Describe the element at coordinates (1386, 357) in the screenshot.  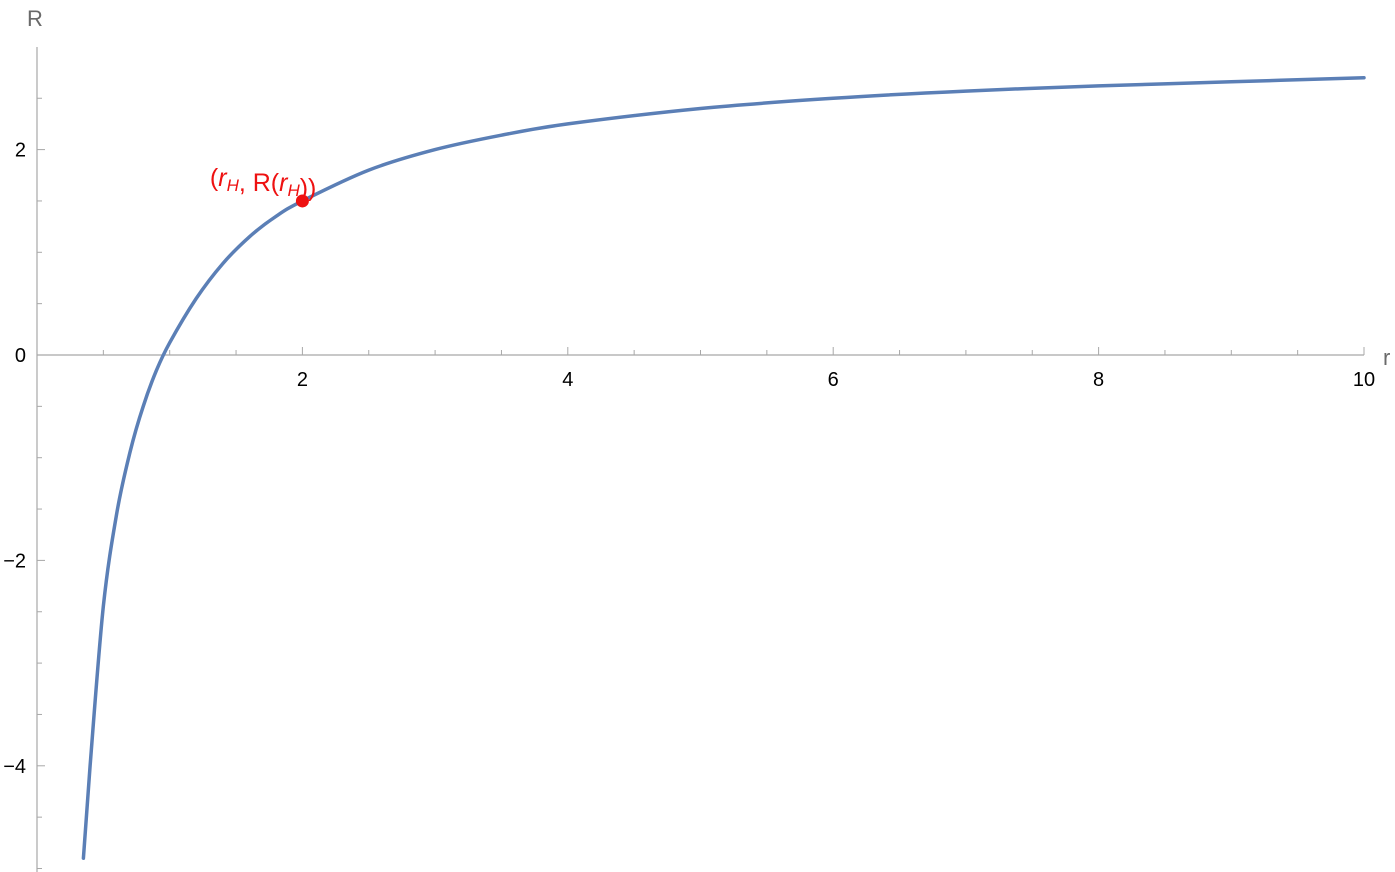
I see `x-axis-label: r` at that location.